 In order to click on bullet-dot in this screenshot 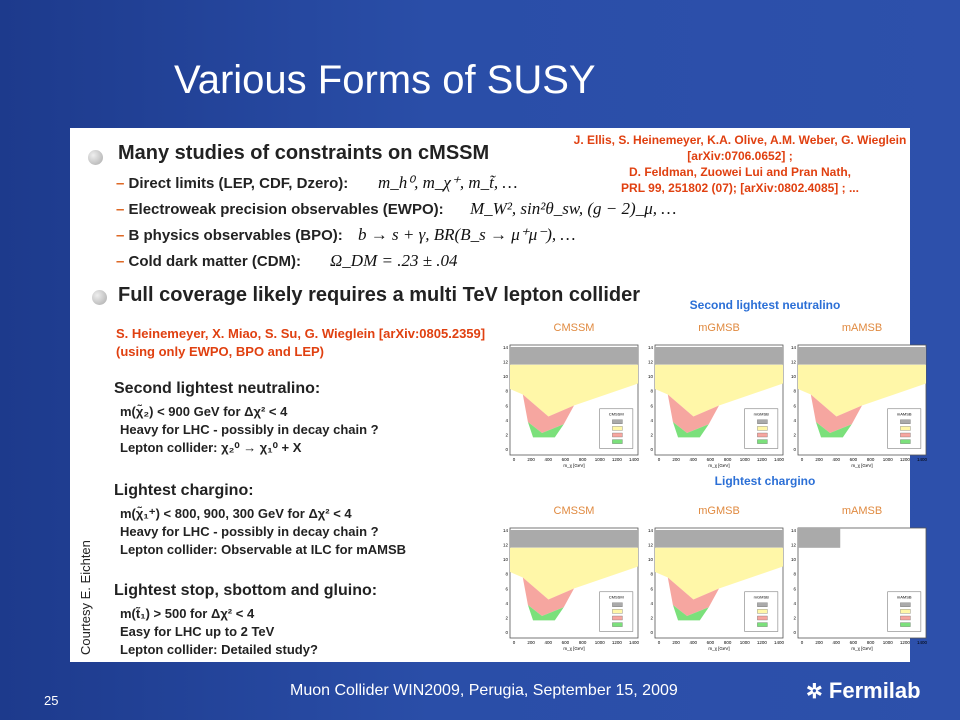, I will do `click(99, 297)`.